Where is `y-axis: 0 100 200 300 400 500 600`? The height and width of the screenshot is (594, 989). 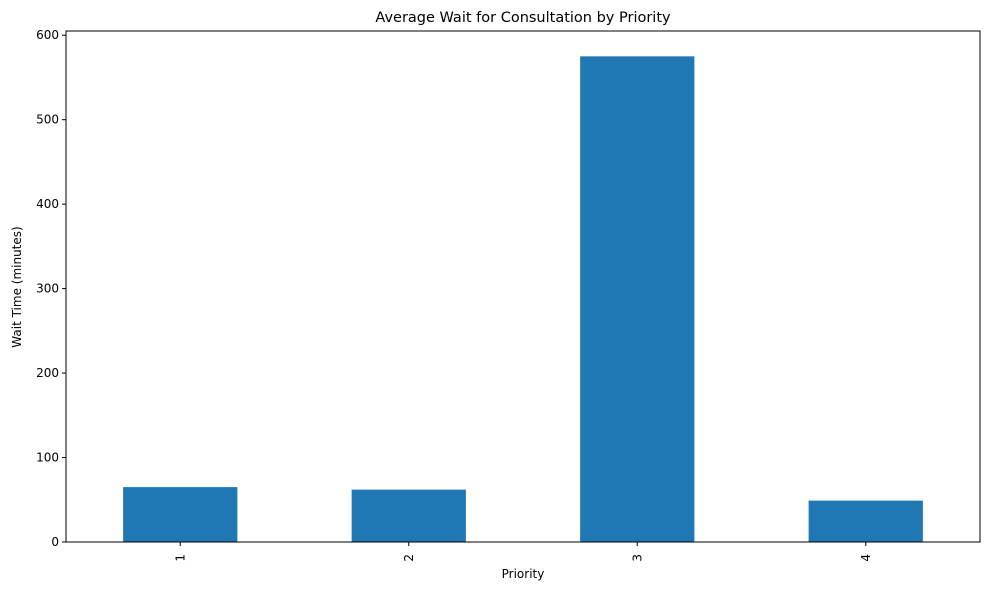 y-axis: 0 100 200 300 400 500 600 is located at coordinates (51, 288).